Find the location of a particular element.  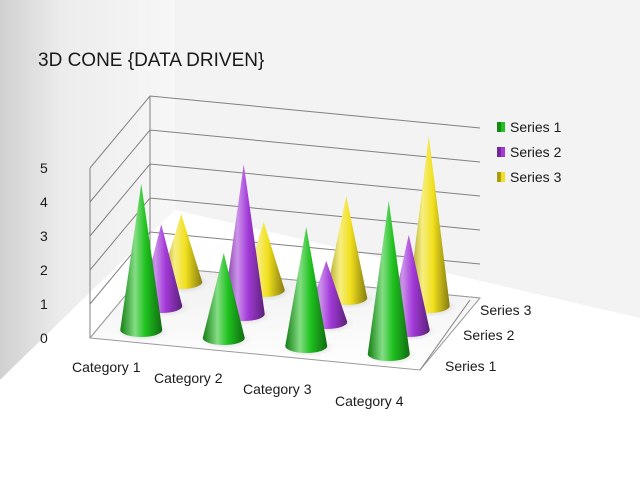

legend-label: Series 3 is located at coordinates (536, 177).